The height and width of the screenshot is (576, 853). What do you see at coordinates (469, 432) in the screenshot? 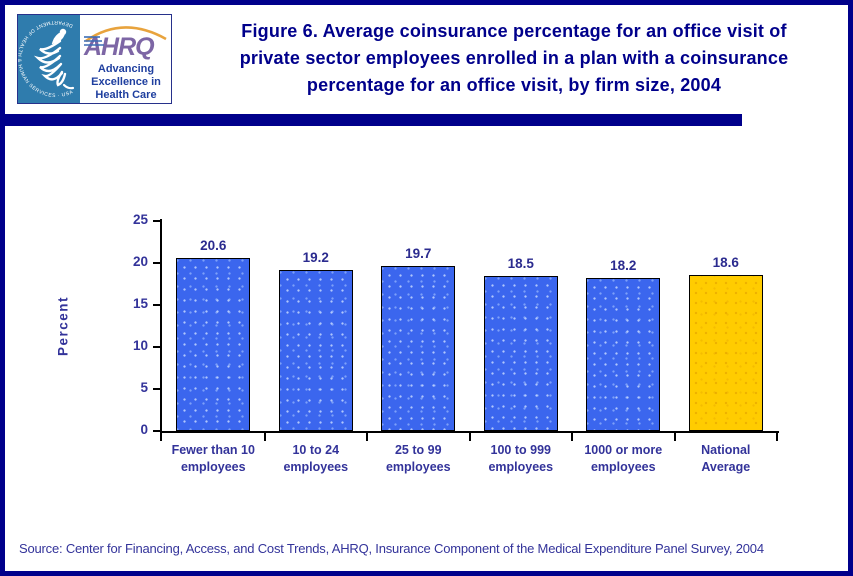
I see `x-axis-line` at bounding box center [469, 432].